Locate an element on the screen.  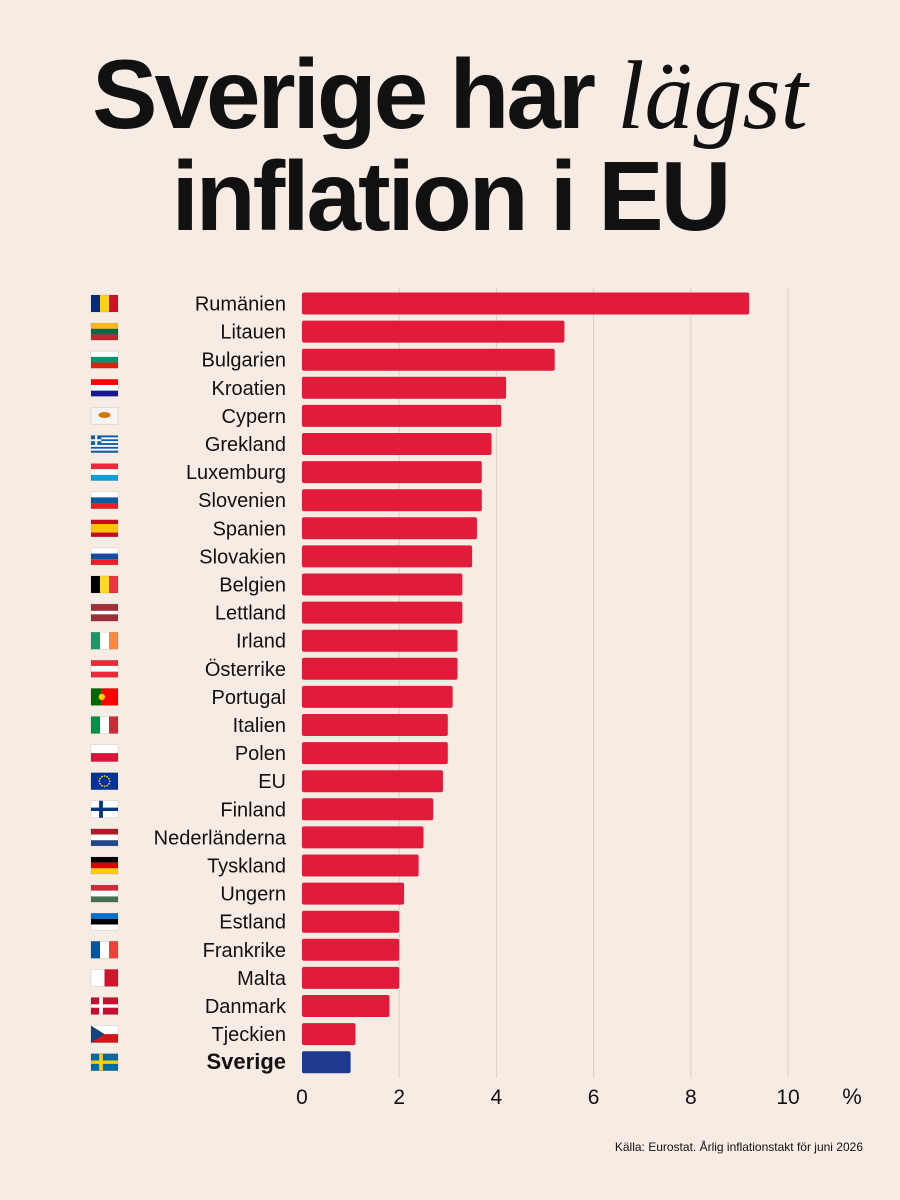
bar-irland is located at coordinates (380, 640).